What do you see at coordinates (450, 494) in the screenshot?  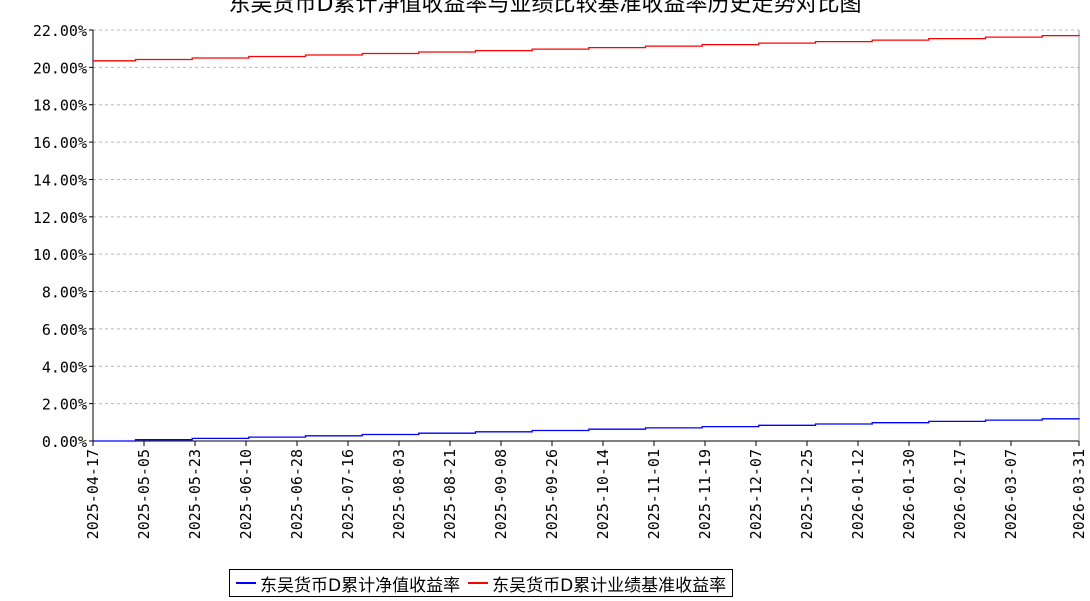 I see `x-tick-label: 2025-08-21` at bounding box center [450, 494].